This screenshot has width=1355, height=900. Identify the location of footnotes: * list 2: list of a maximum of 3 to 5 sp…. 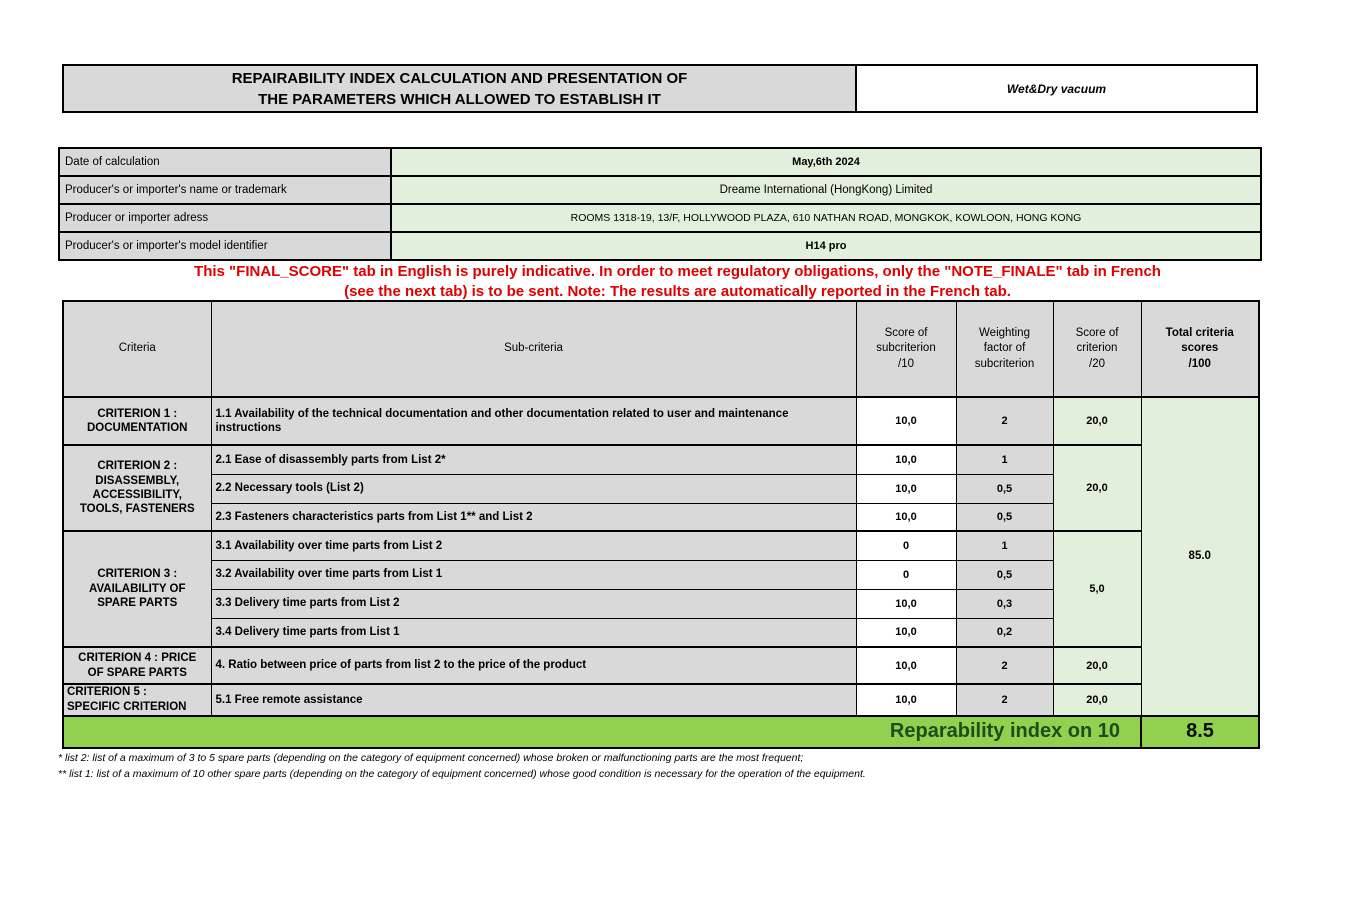
(658, 766).